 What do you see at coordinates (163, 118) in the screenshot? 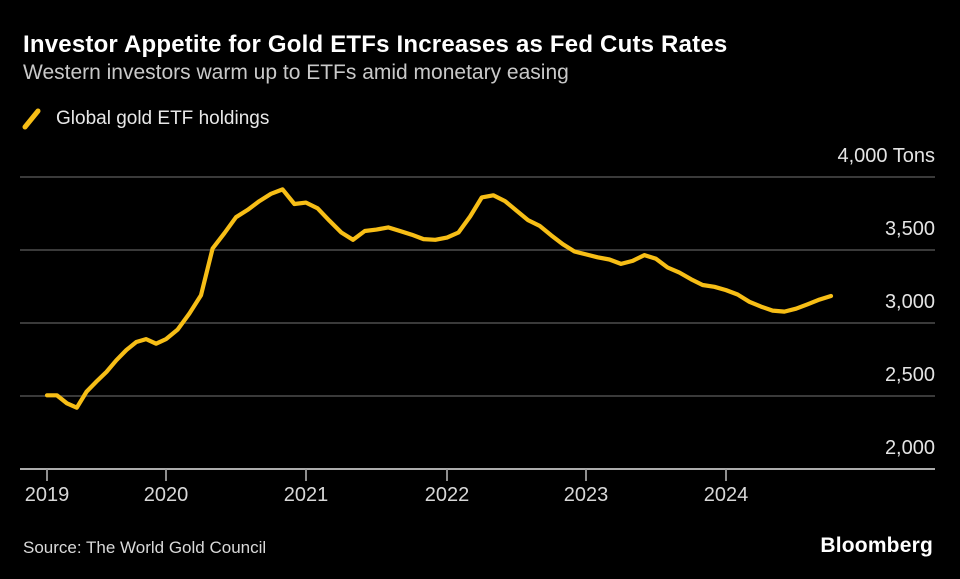
I see `legend-label: Global gold ETF holdings` at bounding box center [163, 118].